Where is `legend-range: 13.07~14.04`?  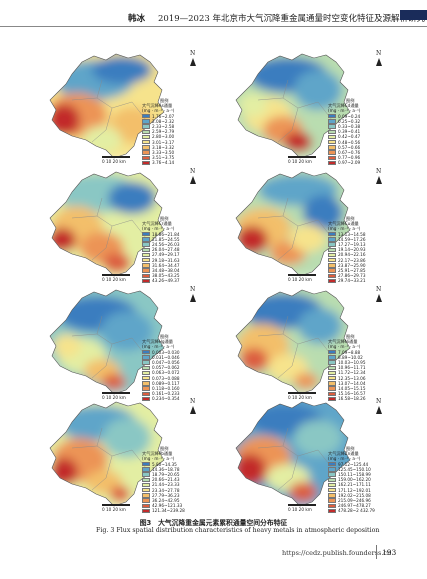
legend-range: 13.07~14.04 is located at coordinates (352, 383).